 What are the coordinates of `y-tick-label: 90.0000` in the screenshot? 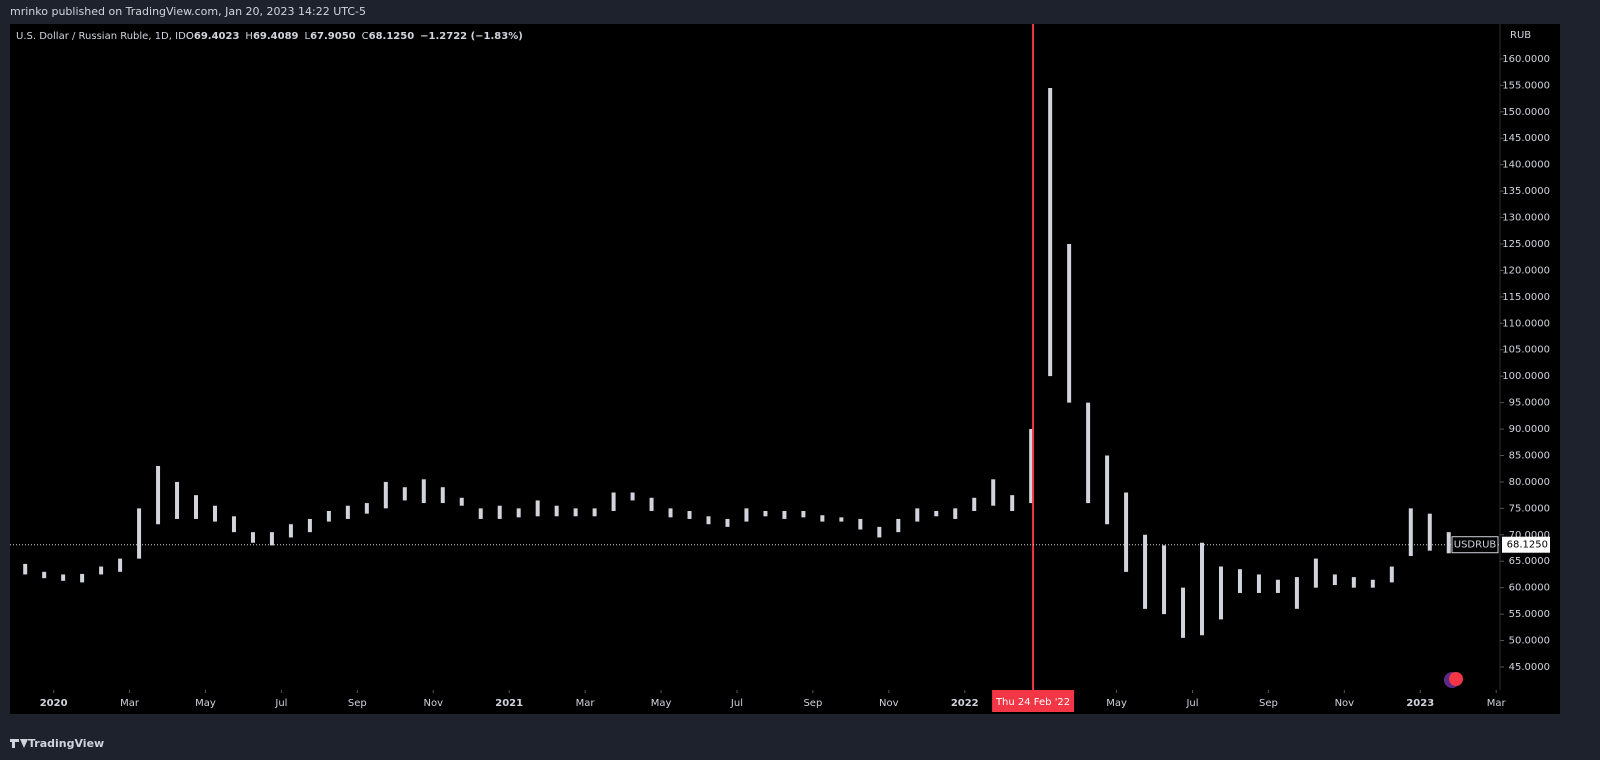 It's located at (1529, 429).